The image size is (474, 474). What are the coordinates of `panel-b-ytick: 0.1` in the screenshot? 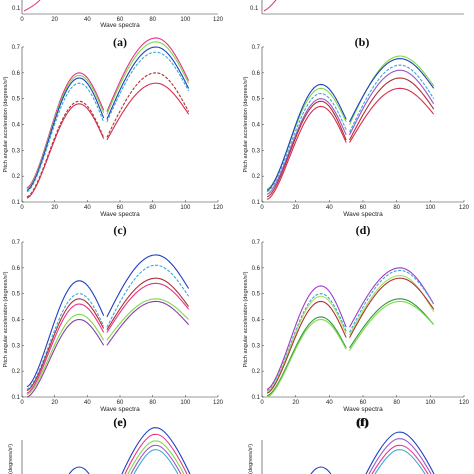 It's located at (254, 9).